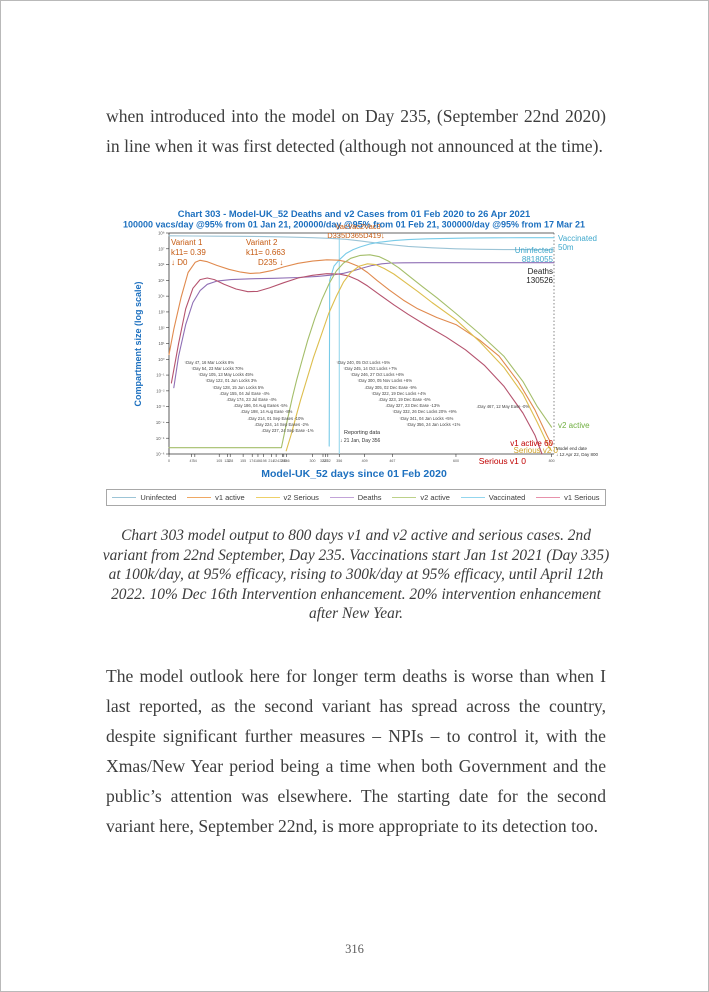 The image size is (709, 992). Describe the element at coordinates (271, 461) in the screenshot. I see `x-tick-label: 214` at that location.